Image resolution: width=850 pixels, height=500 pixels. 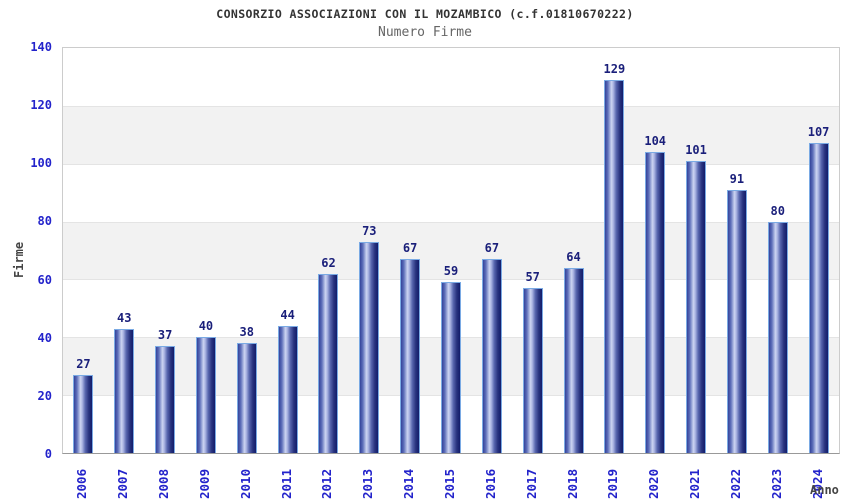 What do you see at coordinates (164, 483) in the screenshot?
I see `x-tick-label: 2008` at bounding box center [164, 483].